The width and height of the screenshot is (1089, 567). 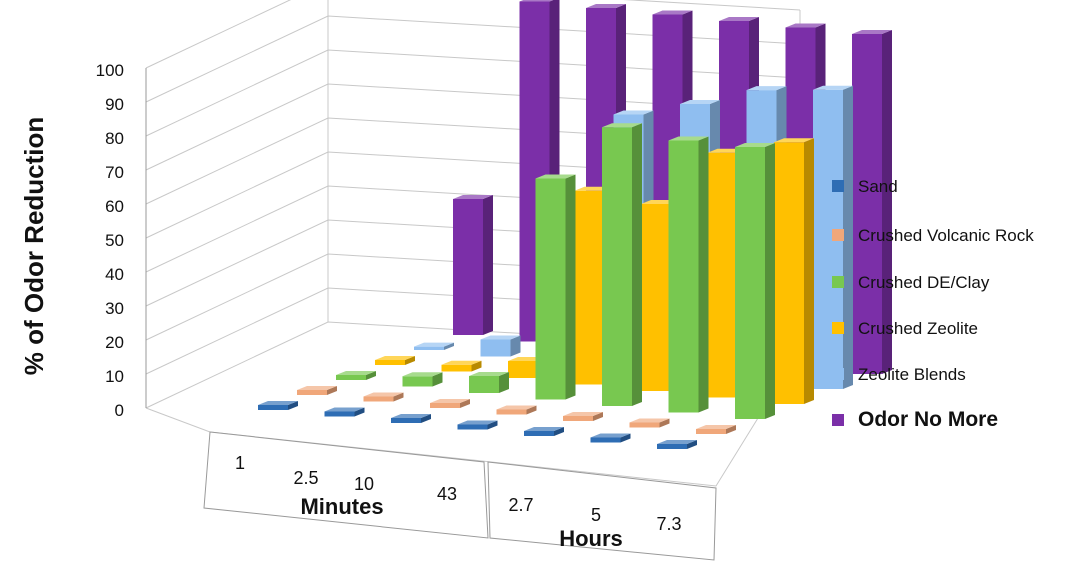 I want to click on y-tick-label: 50, so click(x=114, y=240).